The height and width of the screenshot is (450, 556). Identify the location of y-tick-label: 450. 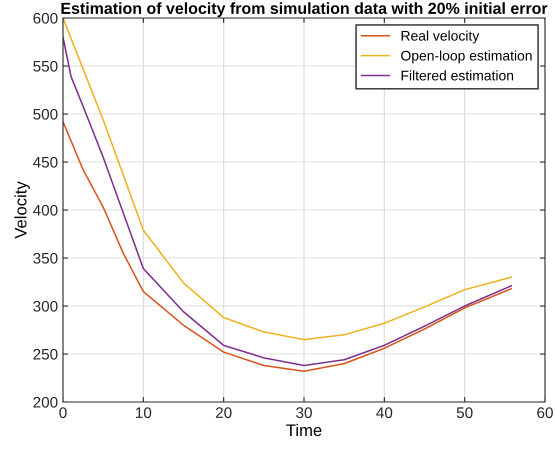
(45, 162).